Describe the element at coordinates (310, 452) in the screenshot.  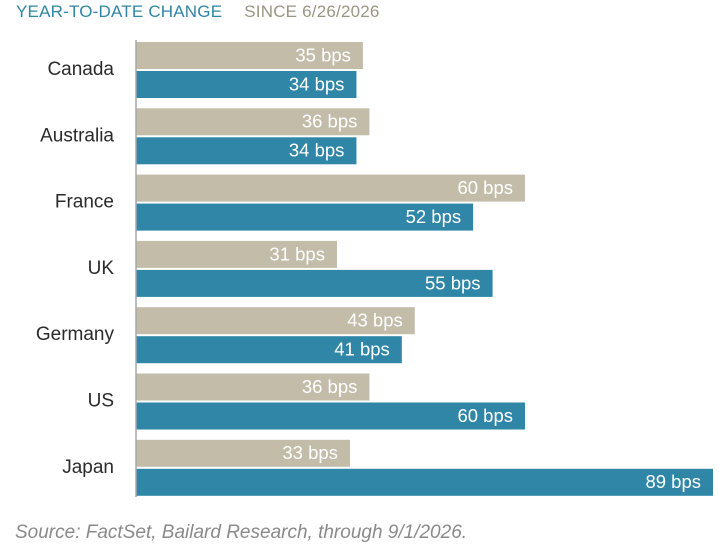
I see `bar-value-label: 33 bps` at that location.